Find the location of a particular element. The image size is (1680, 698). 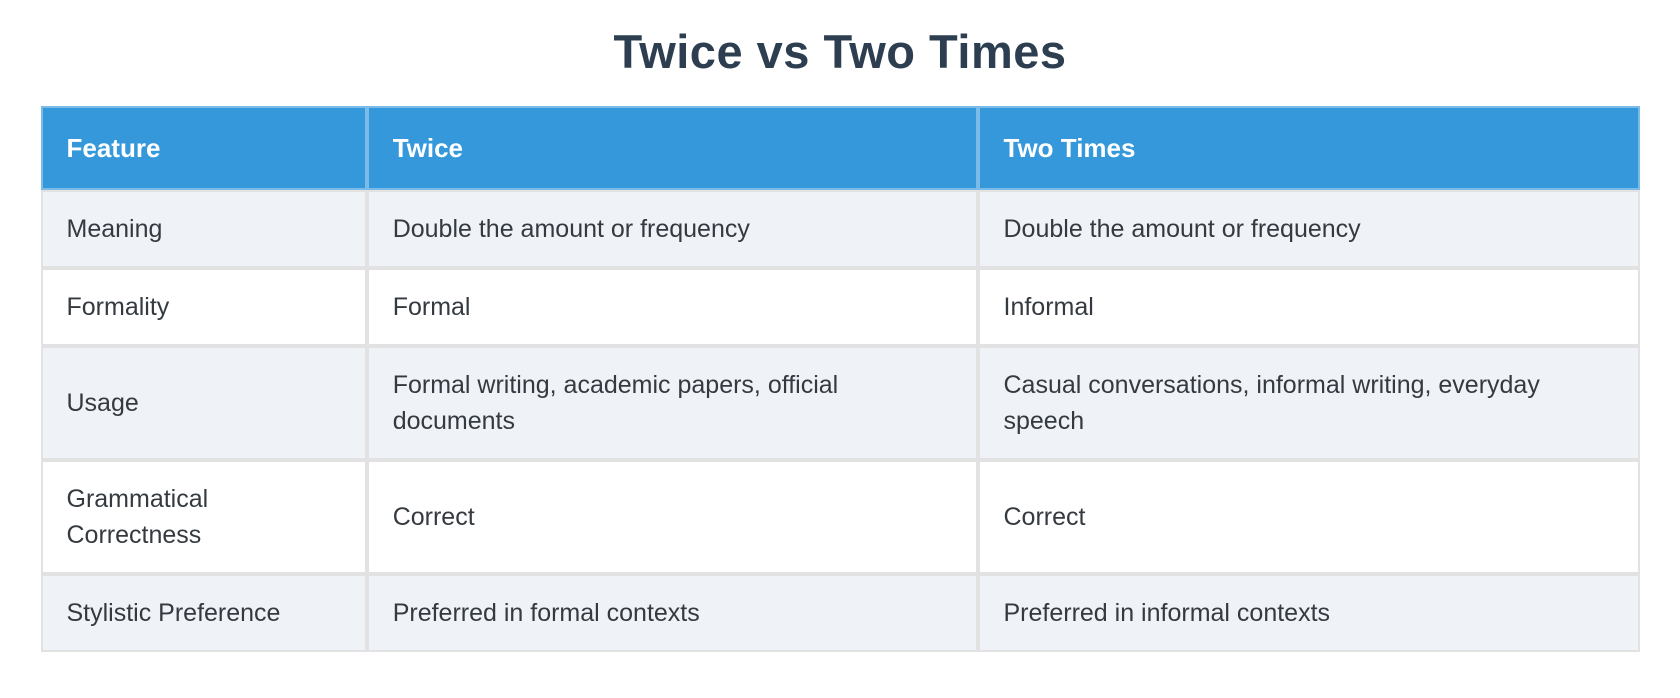

cell-twice-meaning: Double the amount or frequency is located at coordinates (672, 229).